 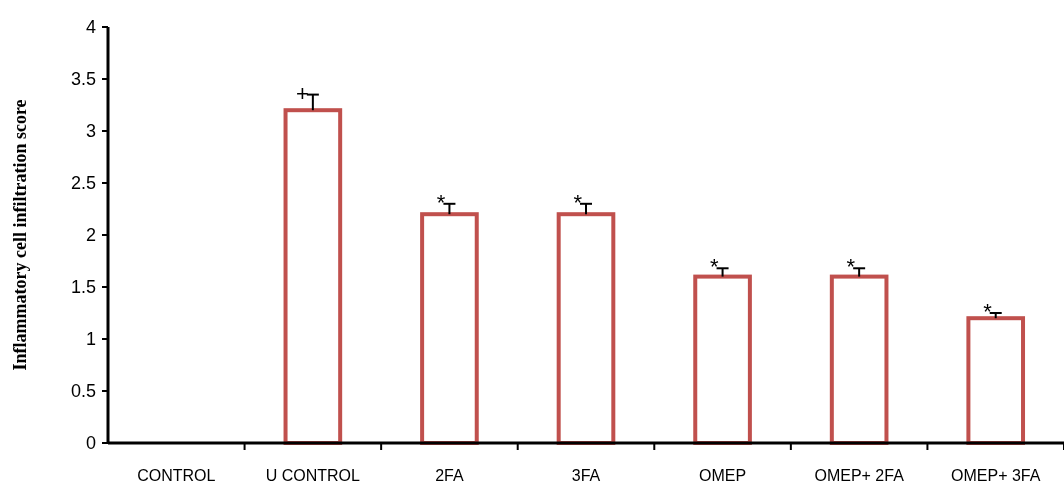 I want to click on x-tick-label: OMEP+ 3FA, so click(x=996, y=475).